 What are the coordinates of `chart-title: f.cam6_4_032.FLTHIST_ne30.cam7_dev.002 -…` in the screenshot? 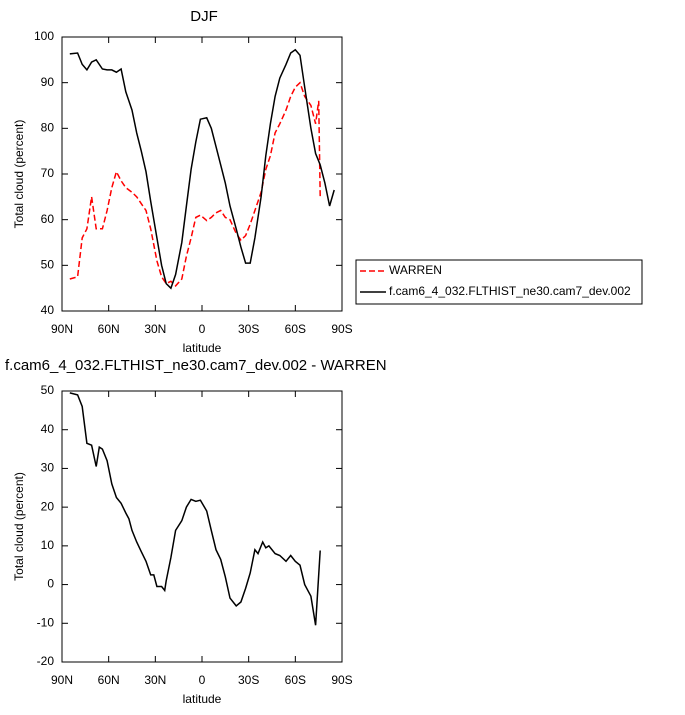 It's located at (196, 365).